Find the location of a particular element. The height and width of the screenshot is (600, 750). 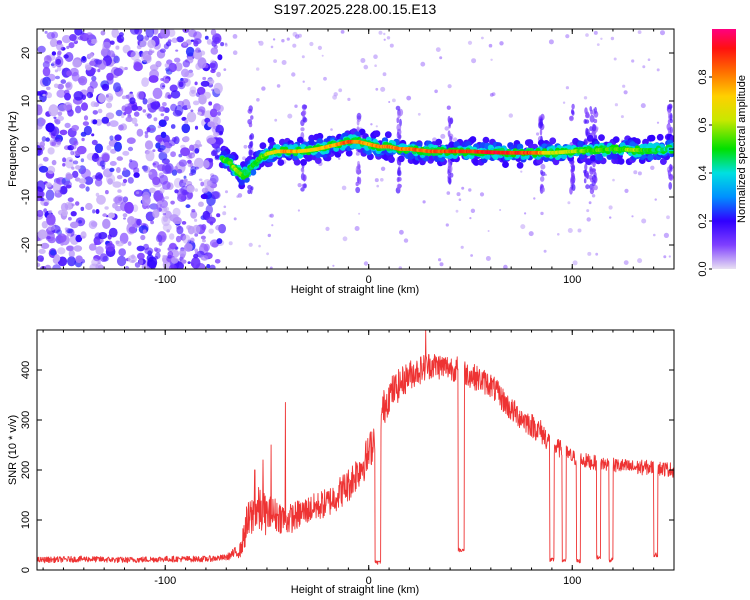

x-tick-label: -100 is located at coordinates (165, 280).